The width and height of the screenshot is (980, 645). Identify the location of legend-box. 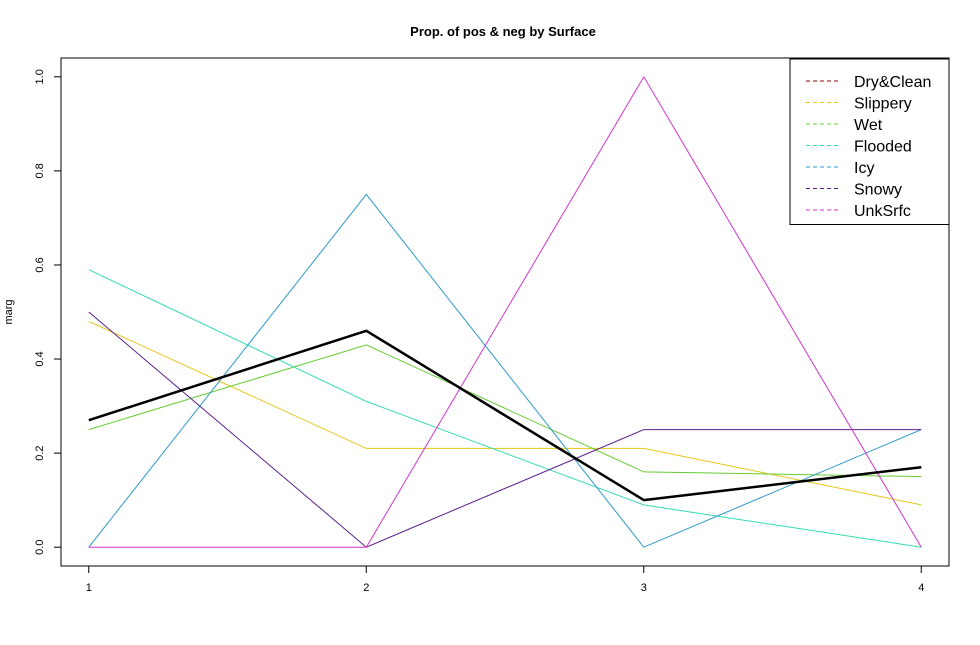
(869, 141).